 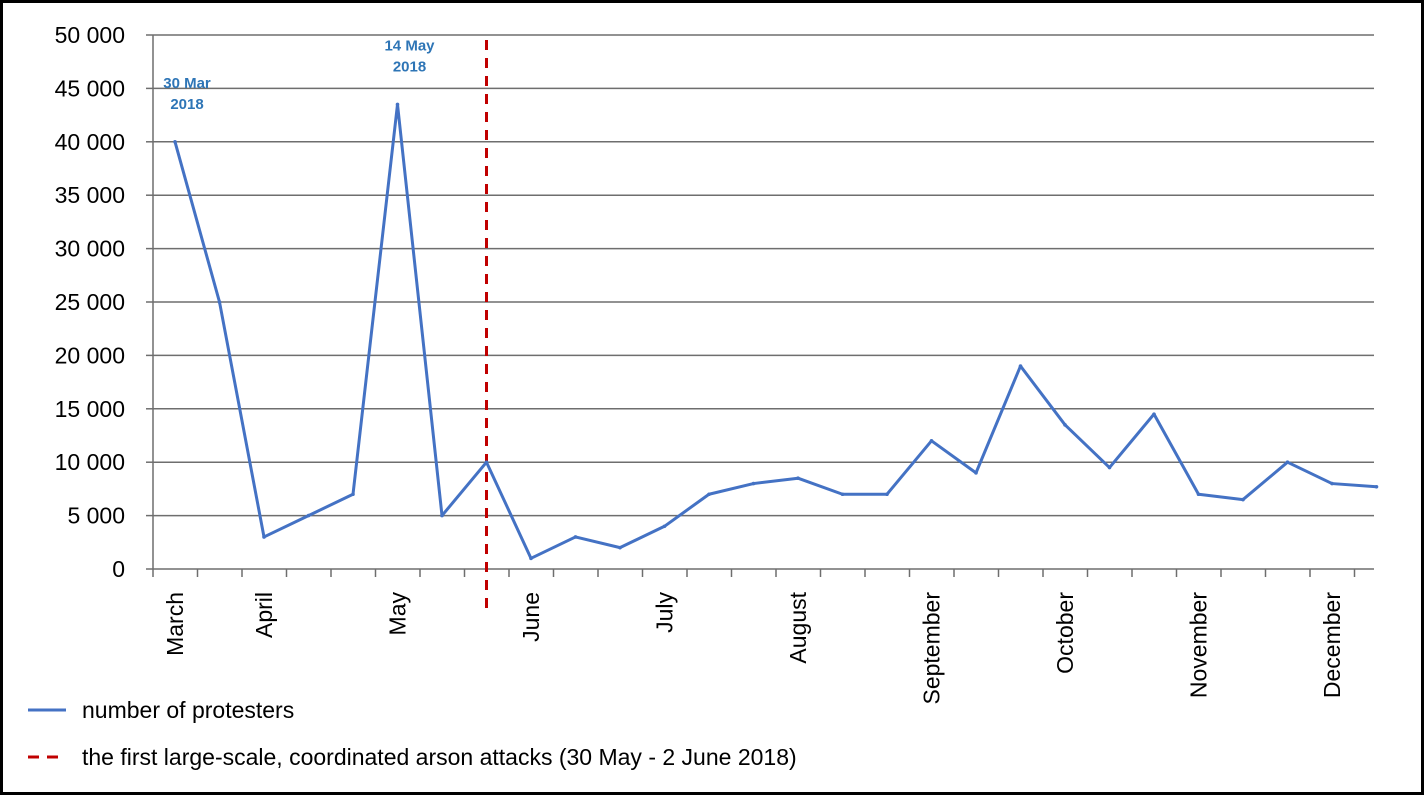 I want to click on x-tick-label-may: May, so click(x=398, y=614).